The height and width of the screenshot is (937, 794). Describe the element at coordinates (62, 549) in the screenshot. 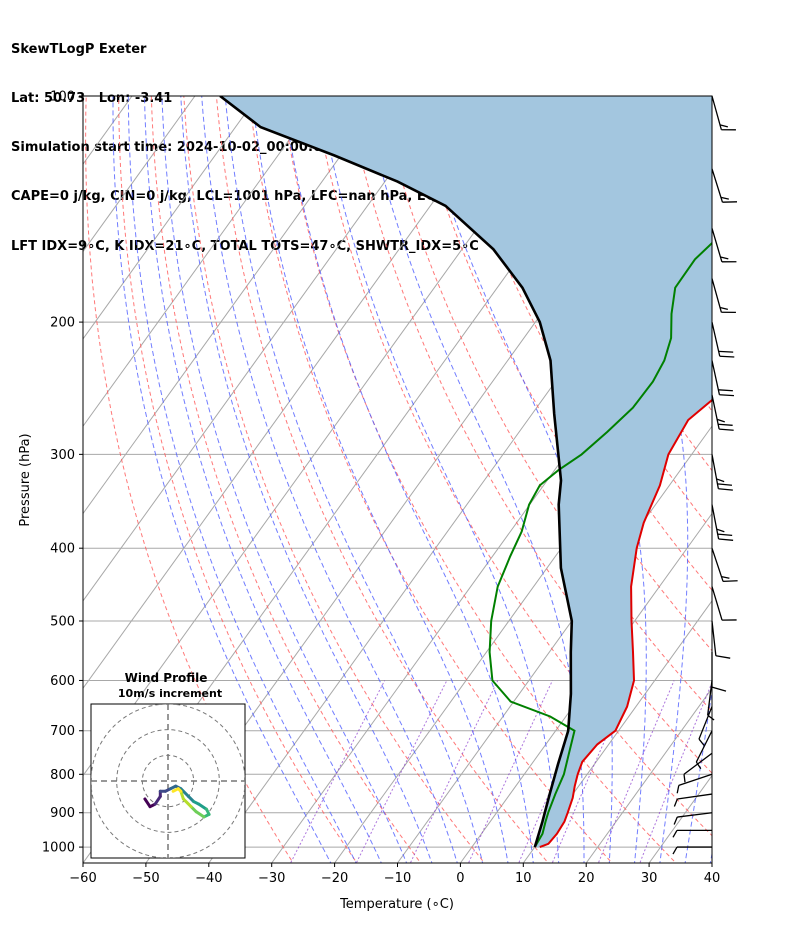

I see `y-tick-label: 400` at that location.